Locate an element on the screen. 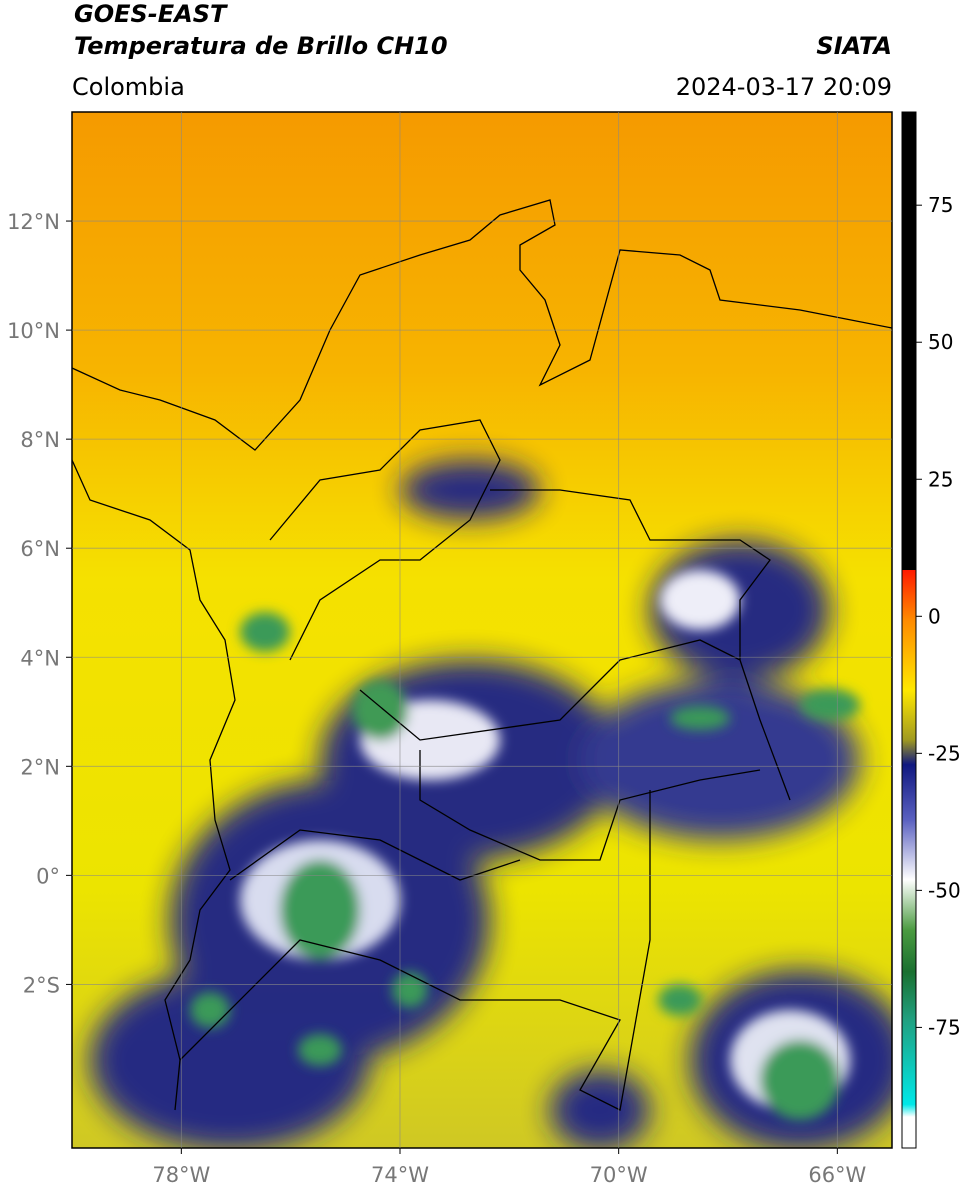 The width and height of the screenshot is (966, 1190). x-tick-label: 66°W is located at coordinates (837, 1175).